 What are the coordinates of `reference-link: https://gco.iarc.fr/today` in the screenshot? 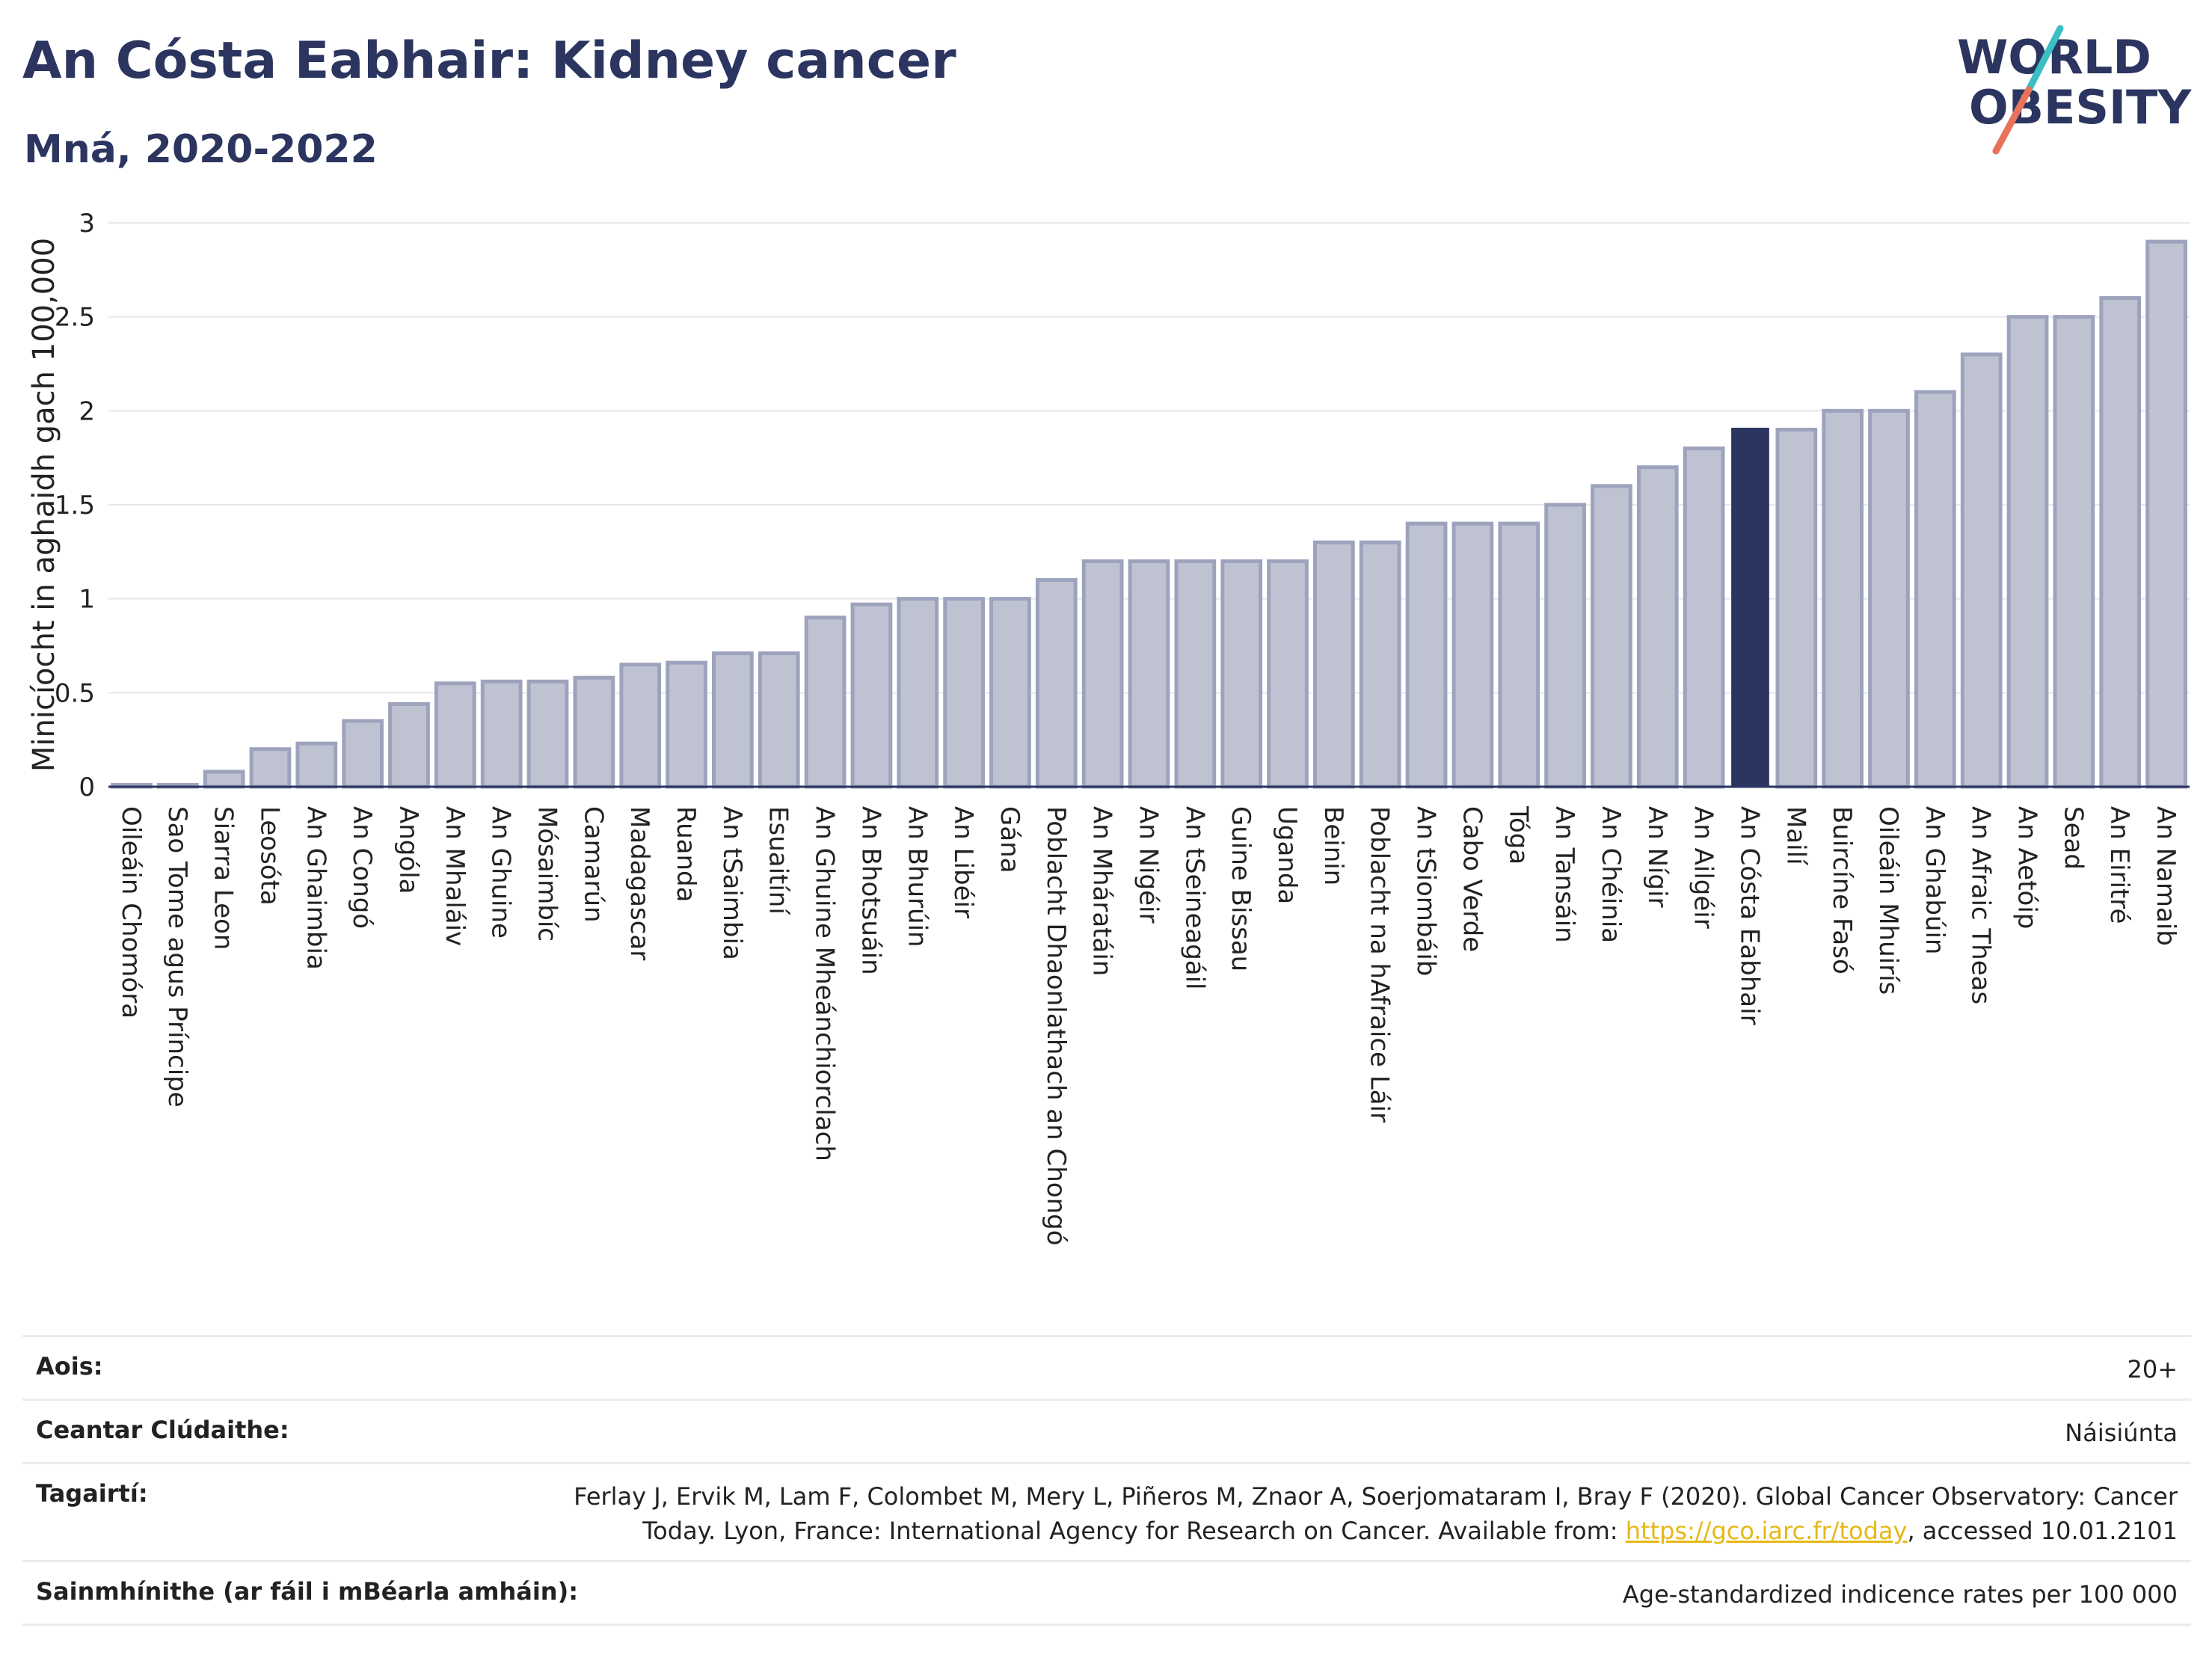 It's located at (1766, 1531).